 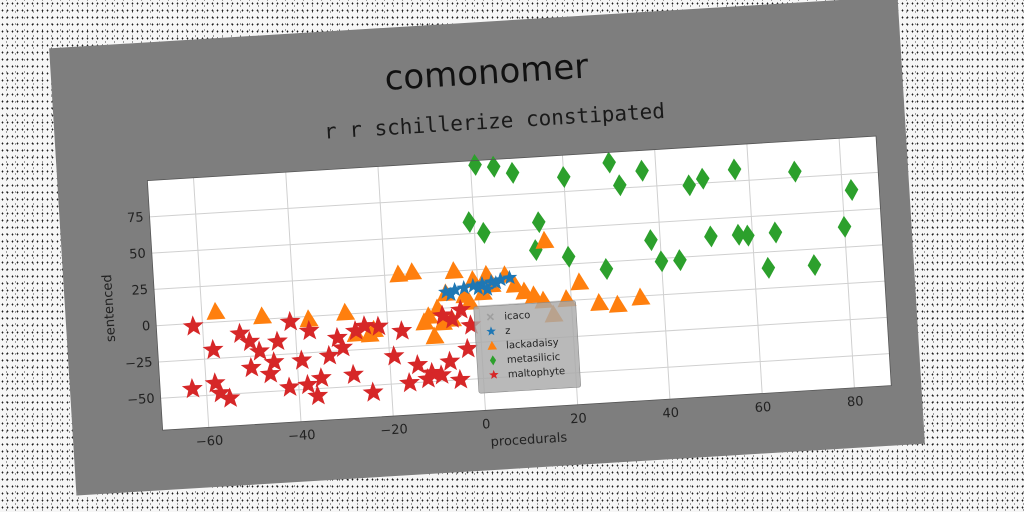 I want to click on legend-entry-lackadaisy: lackadaisy, so click(x=532, y=344).